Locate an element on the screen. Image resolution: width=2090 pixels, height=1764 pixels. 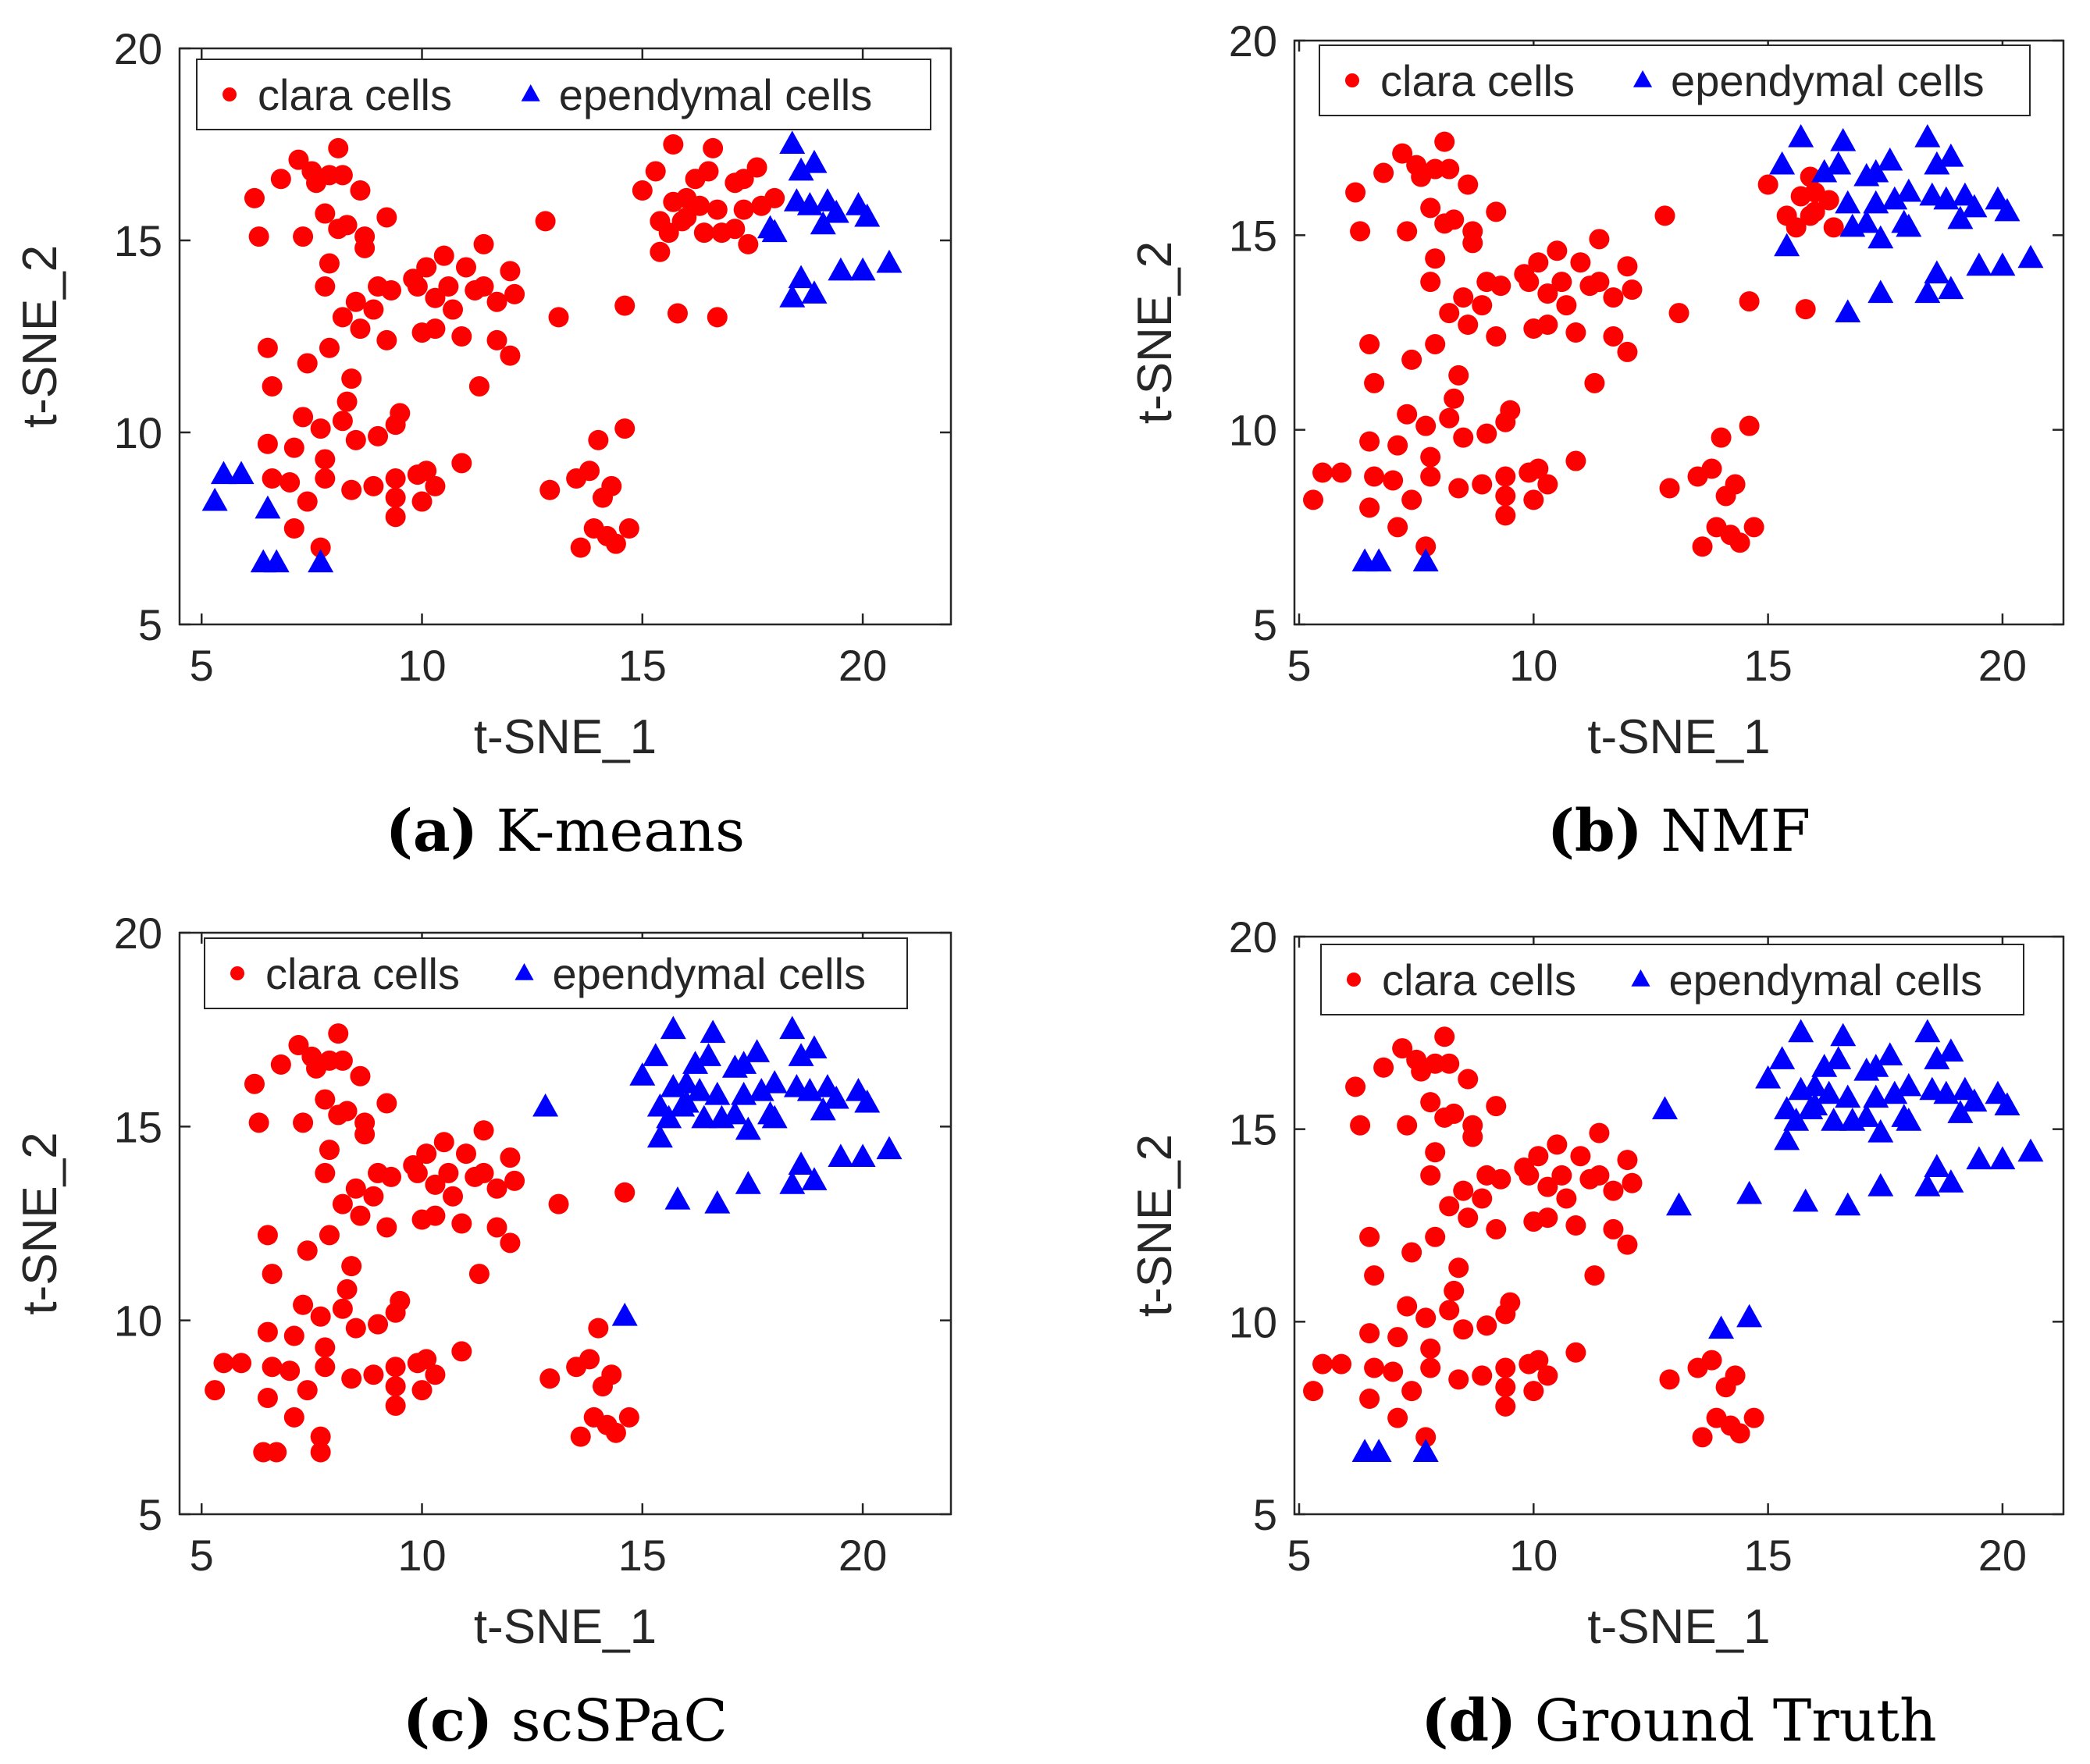
x-tick-label: 5 is located at coordinates (202, 1555).